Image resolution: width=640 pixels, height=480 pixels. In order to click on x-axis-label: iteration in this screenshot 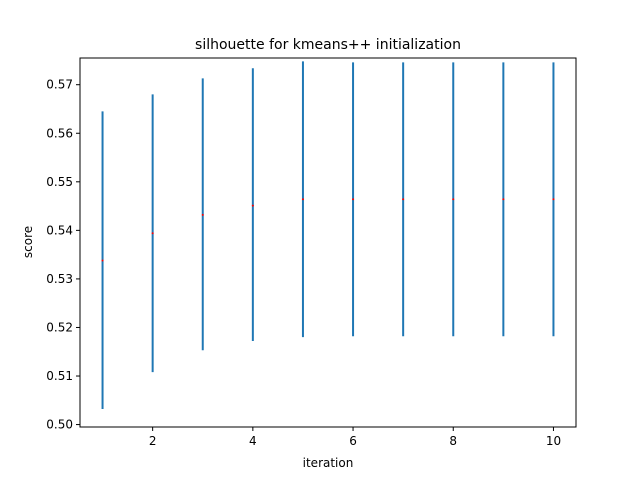, I will do `click(328, 463)`.